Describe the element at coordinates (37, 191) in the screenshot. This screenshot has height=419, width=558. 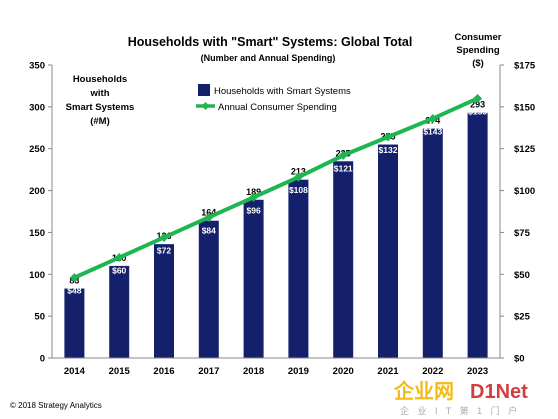
I see `y-left-tick-label: 200` at that location.